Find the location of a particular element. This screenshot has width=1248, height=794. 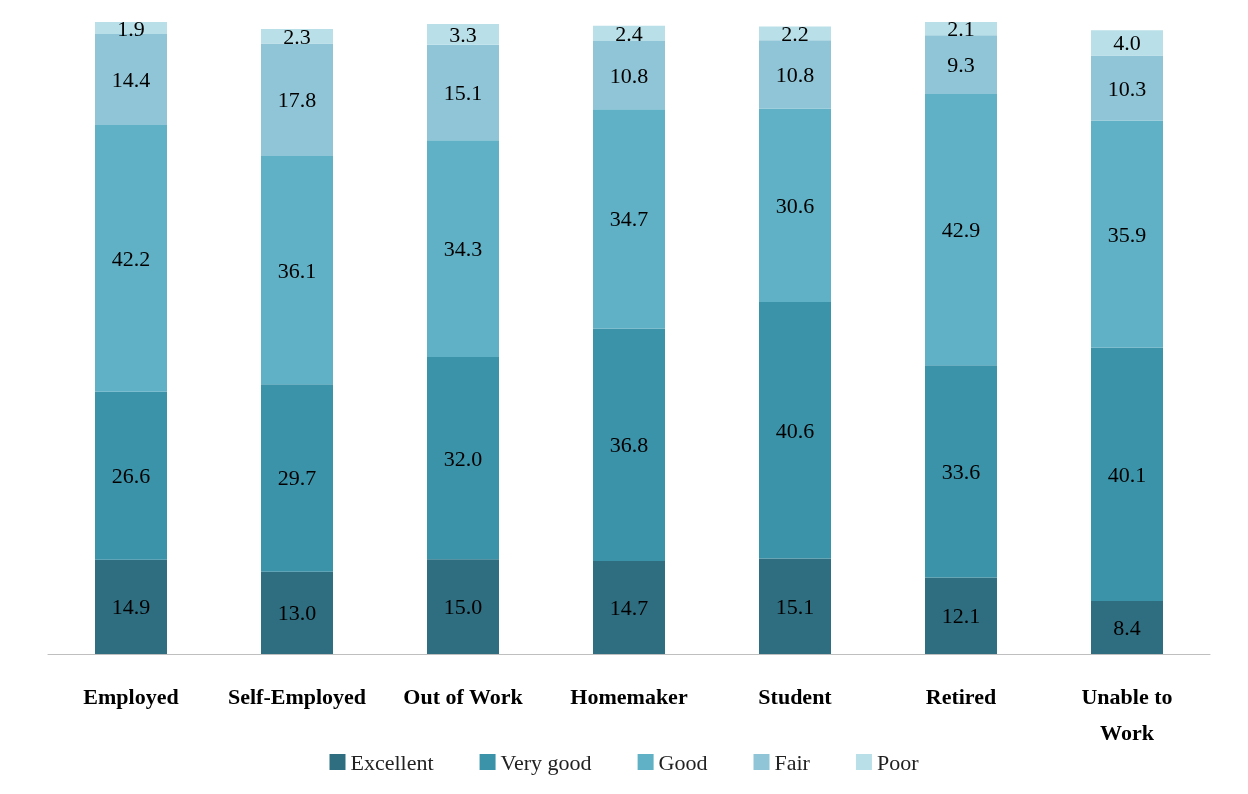

data-label: 1.9 is located at coordinates (131, 28).